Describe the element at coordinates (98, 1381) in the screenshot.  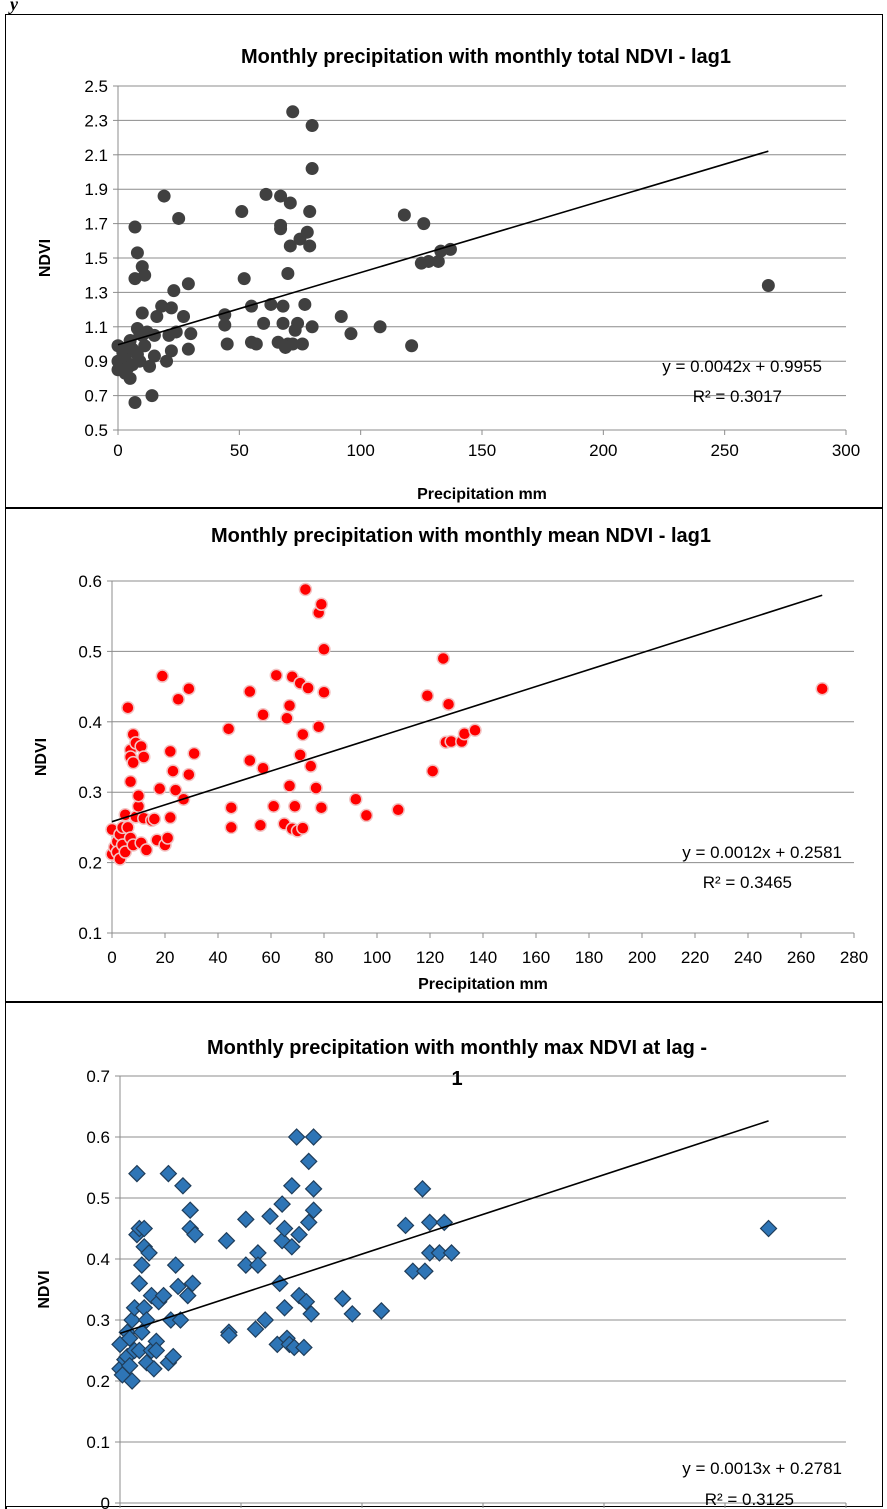
I see `y-tick-label: 0.2` at that location.